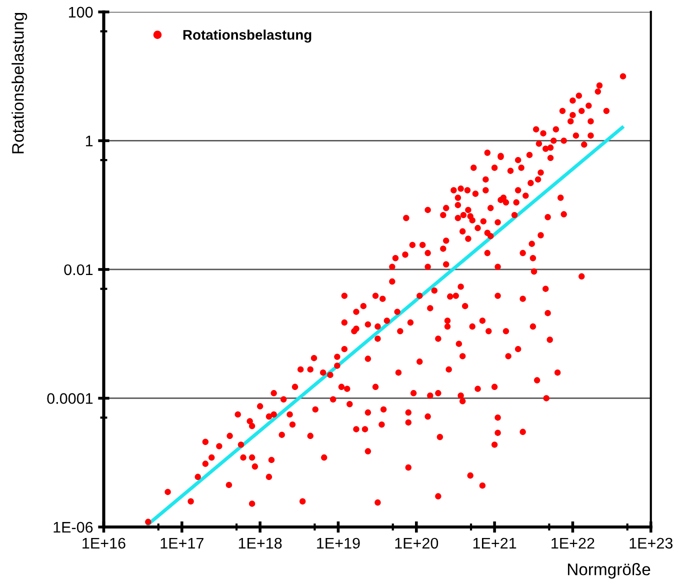 Image resolution: width=678 pixels, height=582 pixels. Describe the element at coordinates (651, 543) in the screenshot. I see `x-tick-label: 1E+23` at that location.